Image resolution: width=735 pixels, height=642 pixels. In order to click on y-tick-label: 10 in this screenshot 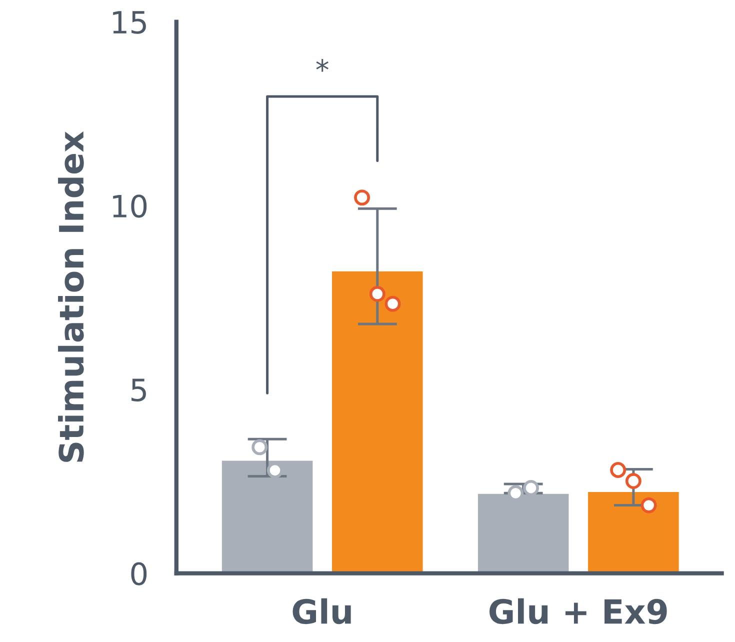, I will do `click(130, 206)`.